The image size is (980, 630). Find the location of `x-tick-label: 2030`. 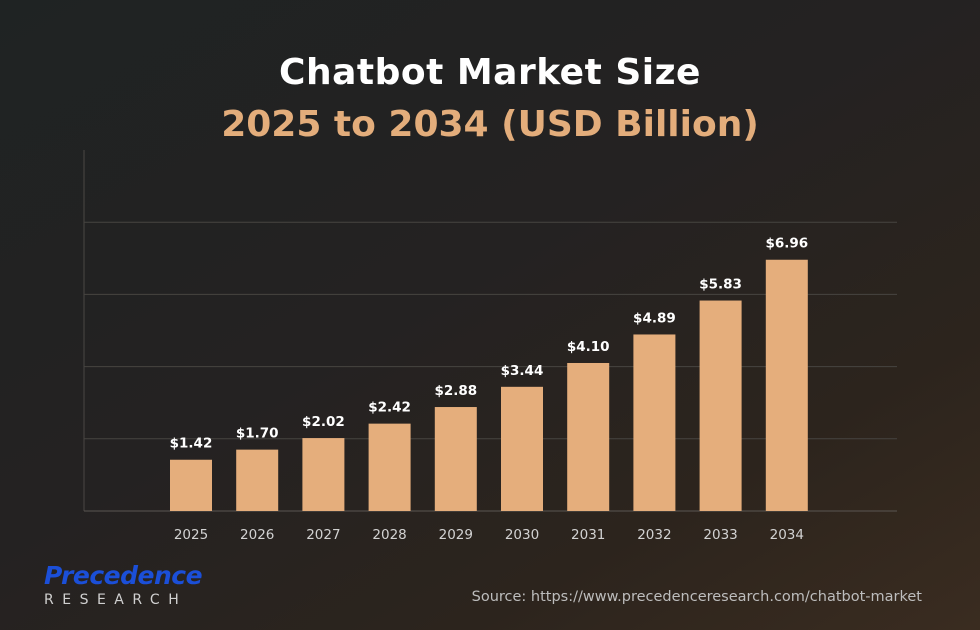

x-tick-label: 2030 is located at coordinates (522, 535).